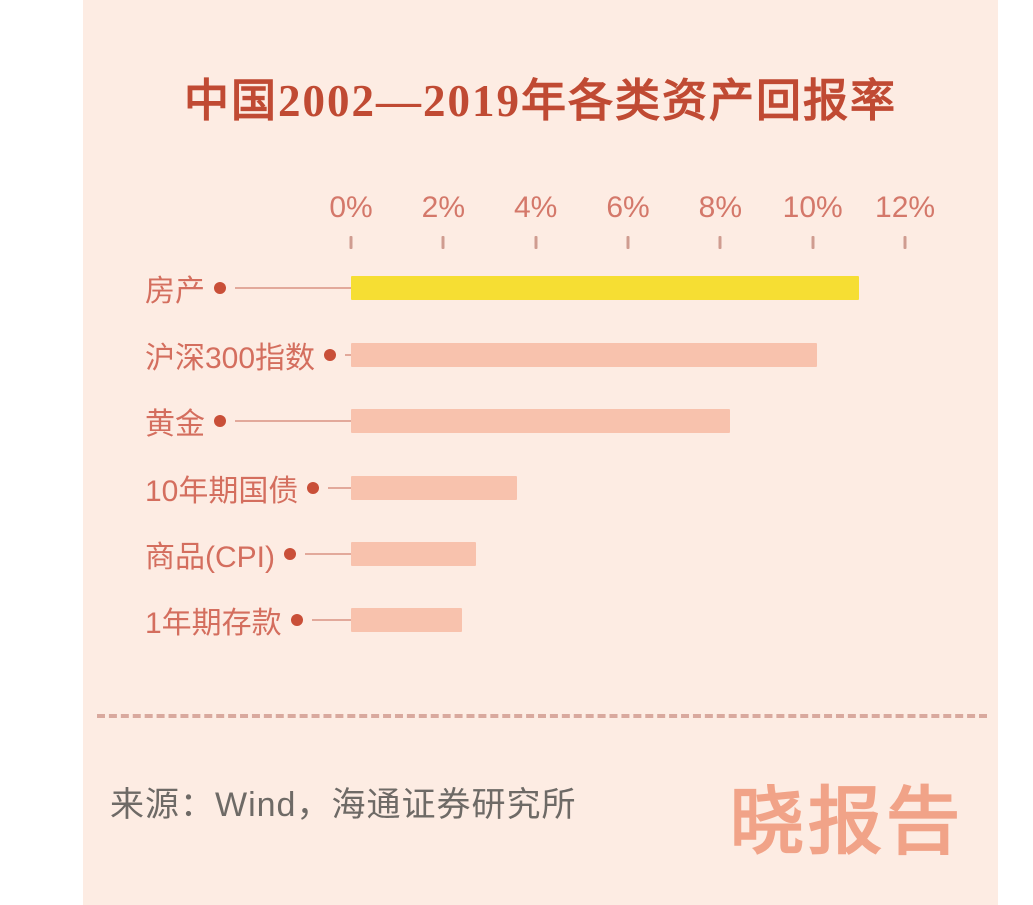 The image size is (1033, 905). I want to click on chart-row: 房产, so click(540, 288).